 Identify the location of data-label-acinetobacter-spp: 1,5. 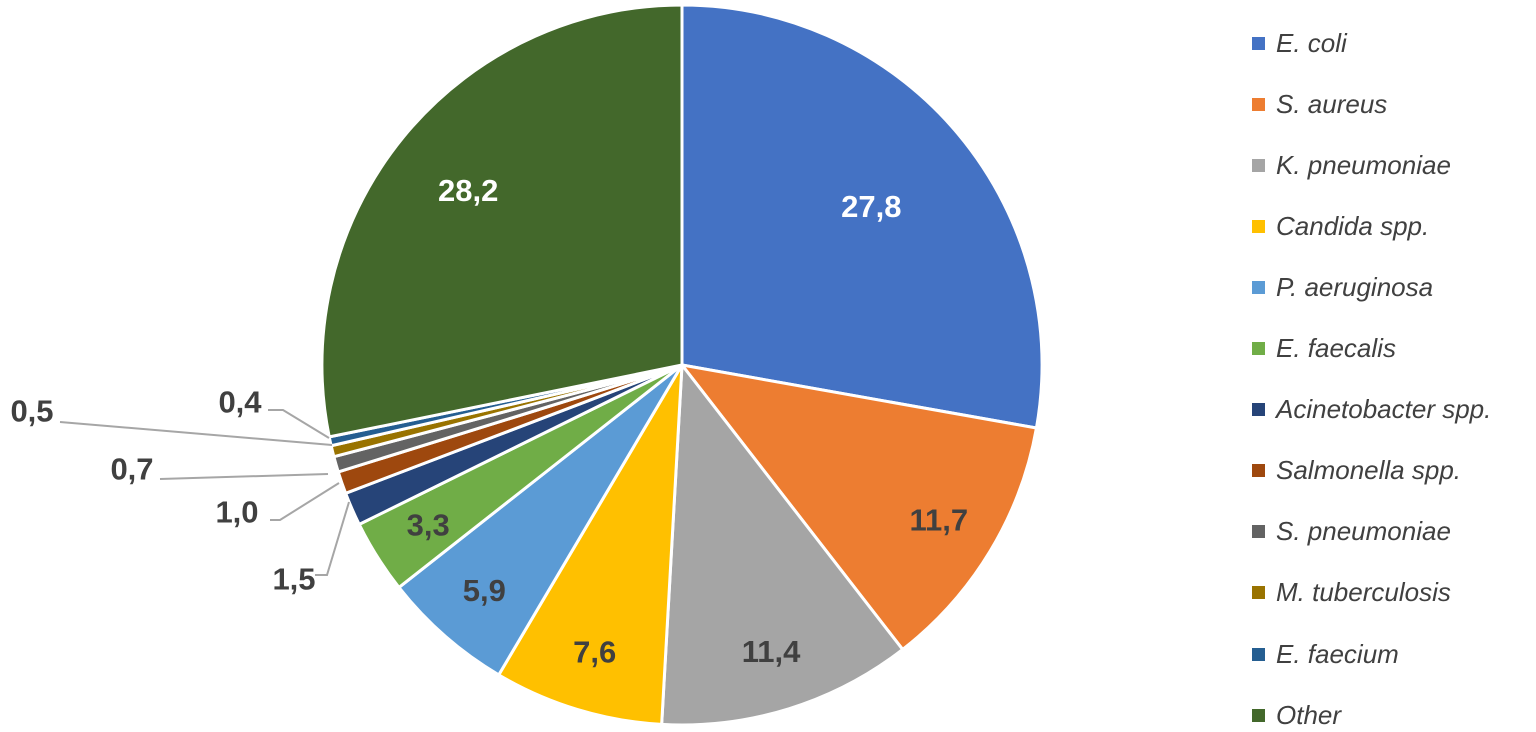
(293, 579).